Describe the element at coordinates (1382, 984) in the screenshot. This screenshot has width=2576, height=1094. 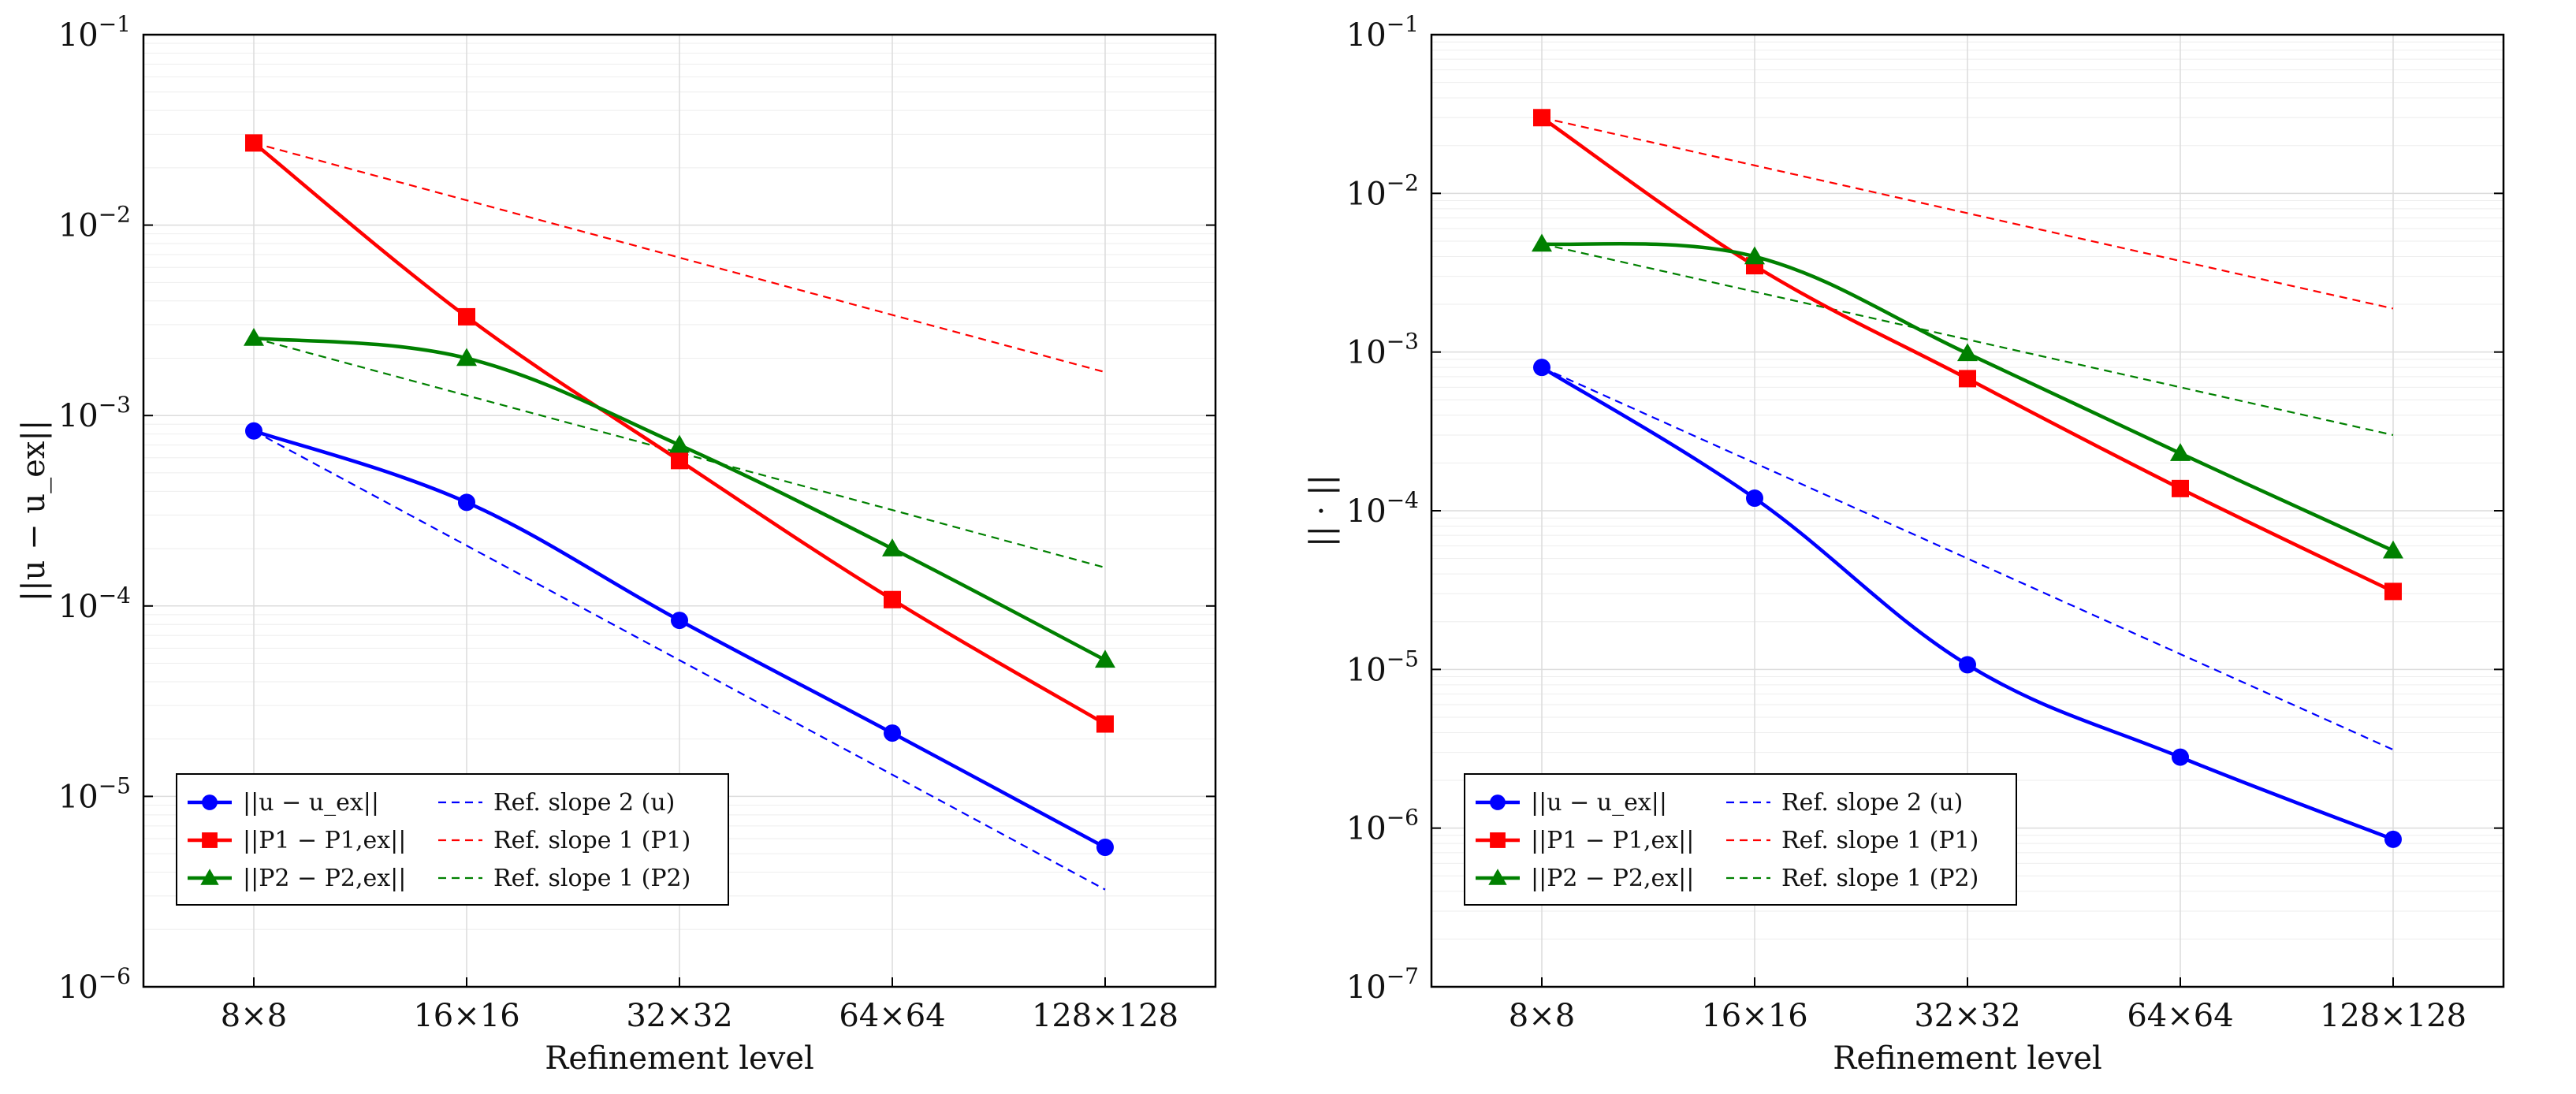
I see `y-tick-label: 10⁻⁷` at that location.